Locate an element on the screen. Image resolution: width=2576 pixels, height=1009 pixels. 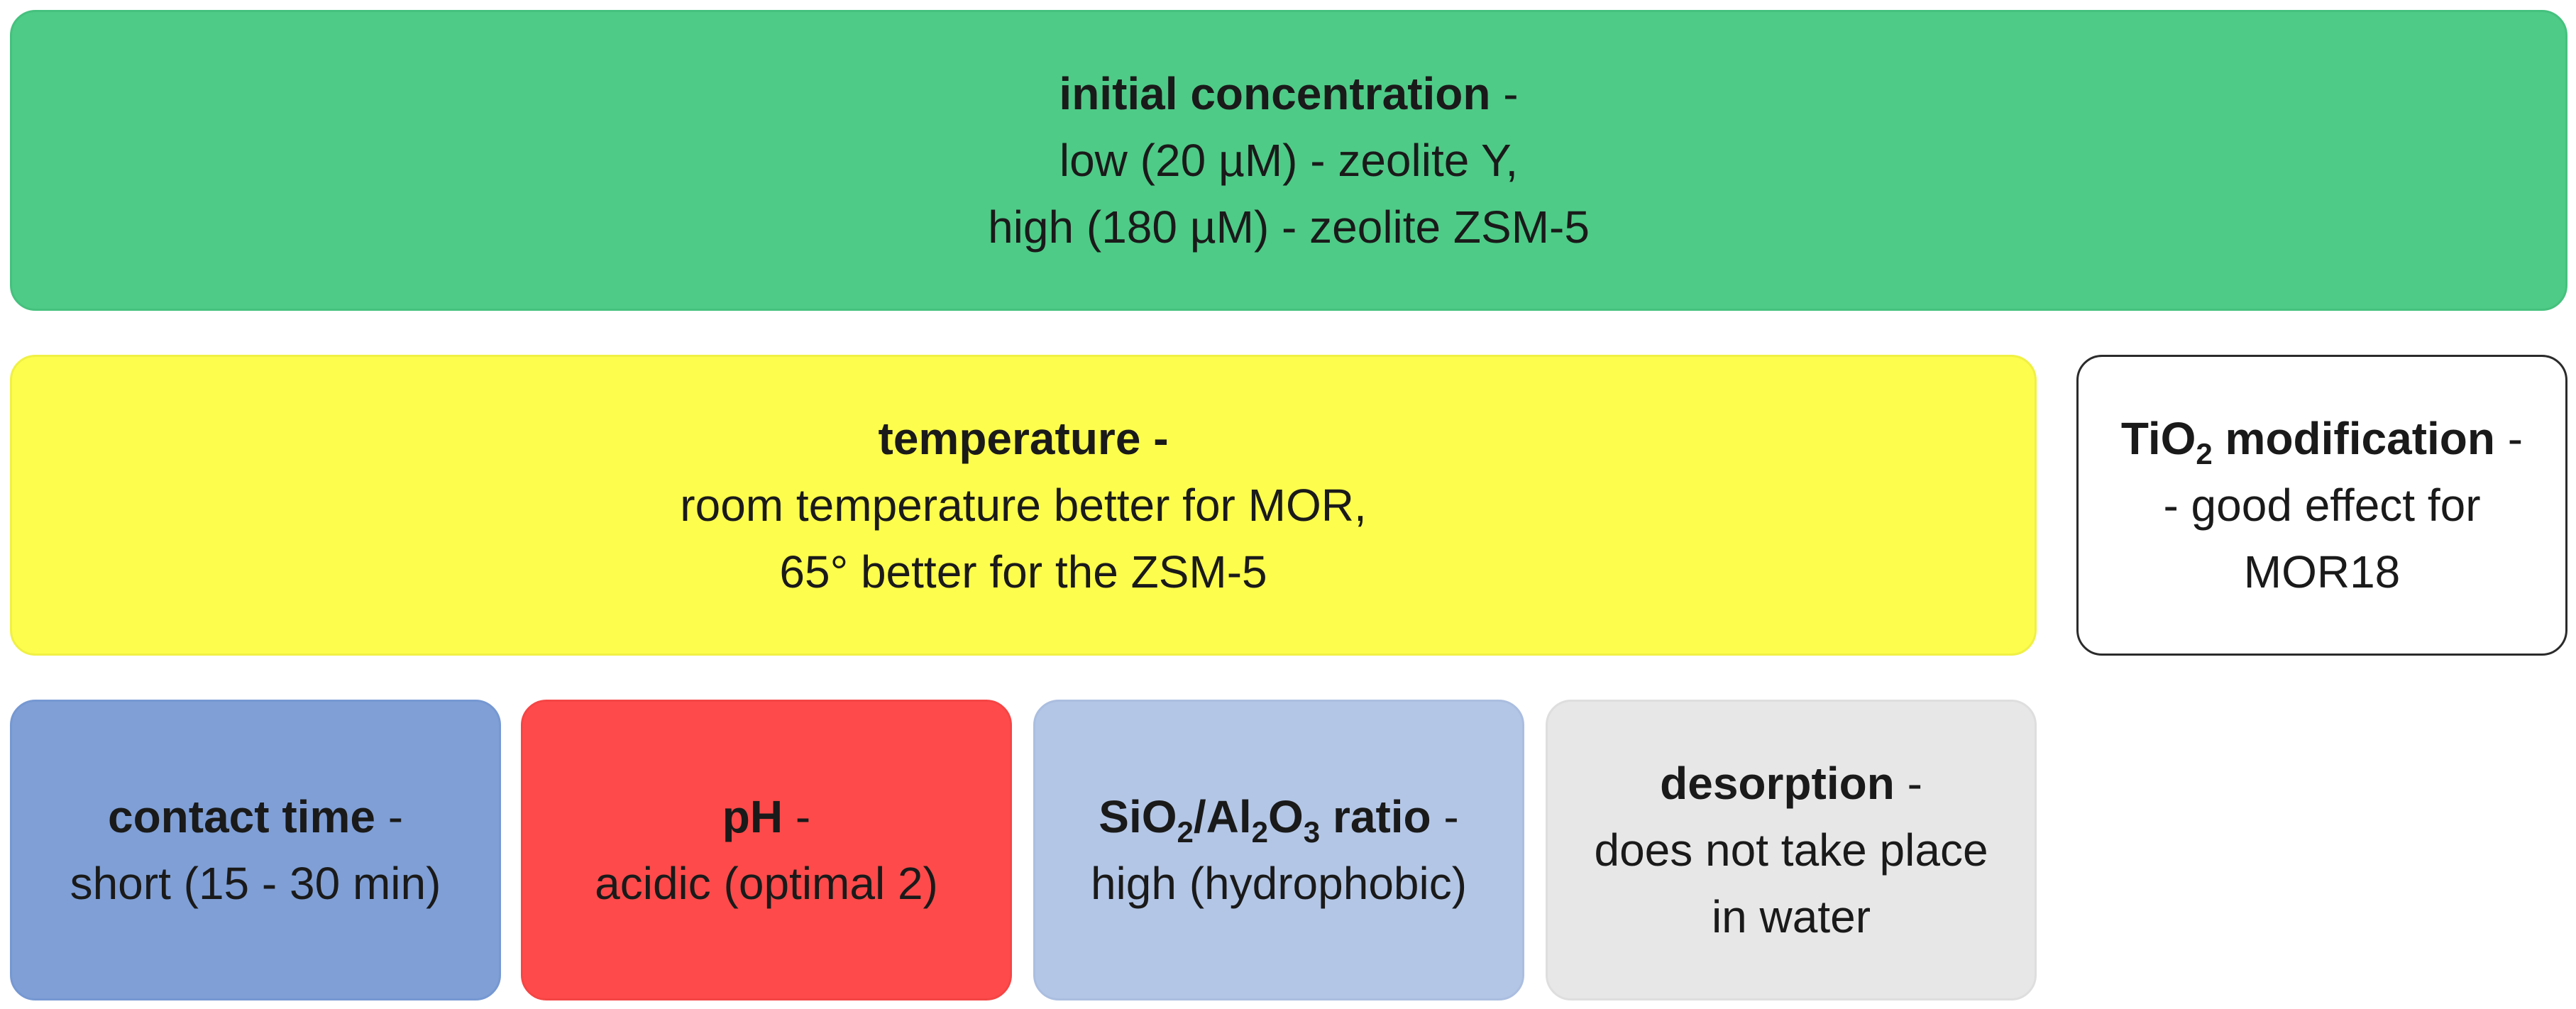
initial-concentration-heading: initial concentration - is located at coordinates (1288, 93).